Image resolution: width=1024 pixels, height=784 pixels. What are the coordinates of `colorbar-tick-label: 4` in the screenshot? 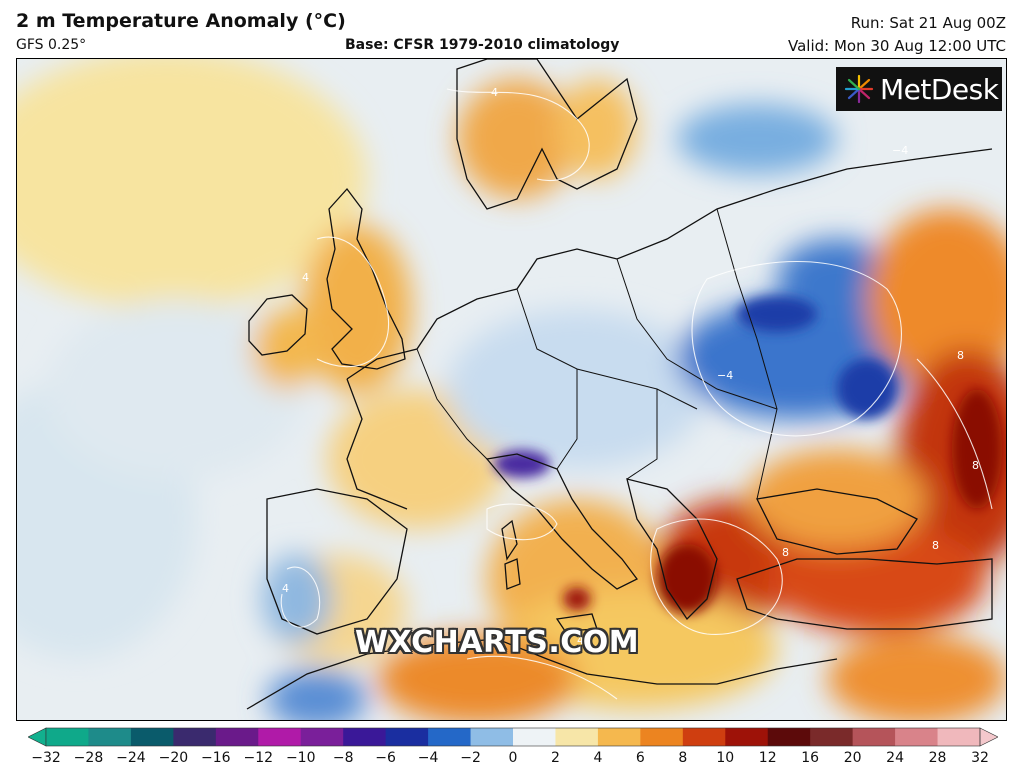 It's located at (598, 758).